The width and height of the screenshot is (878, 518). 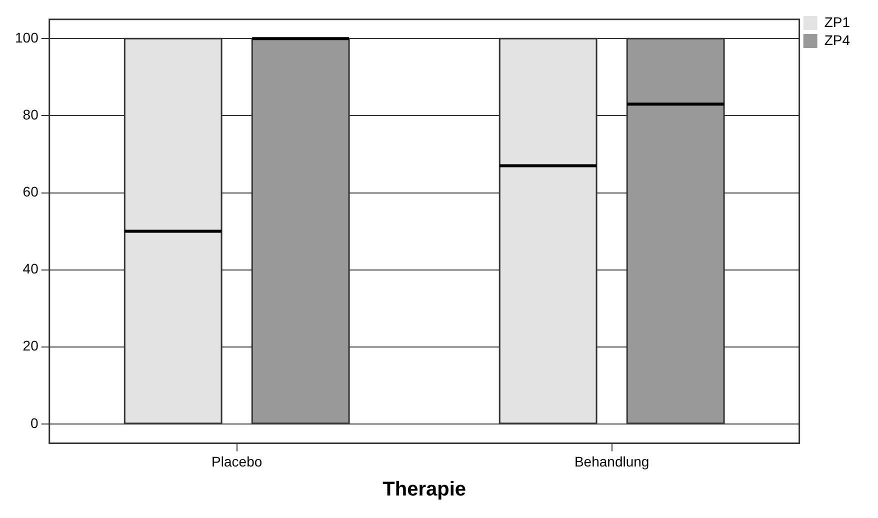 I want to click on x-axis-title: Therapie, so click(x=424, y=489).